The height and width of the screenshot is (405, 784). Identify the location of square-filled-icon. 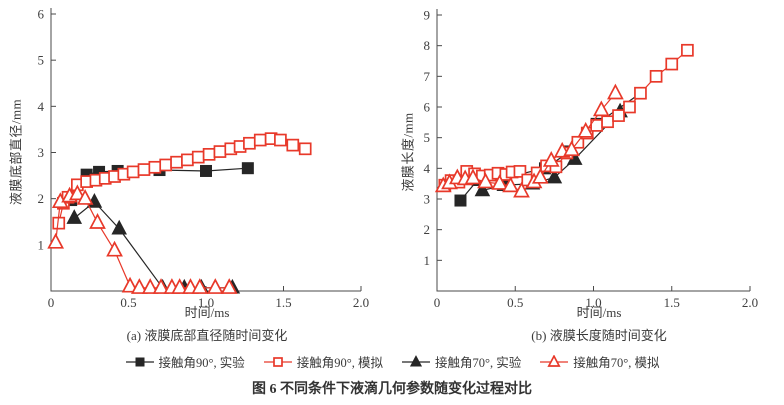
(139, 361).